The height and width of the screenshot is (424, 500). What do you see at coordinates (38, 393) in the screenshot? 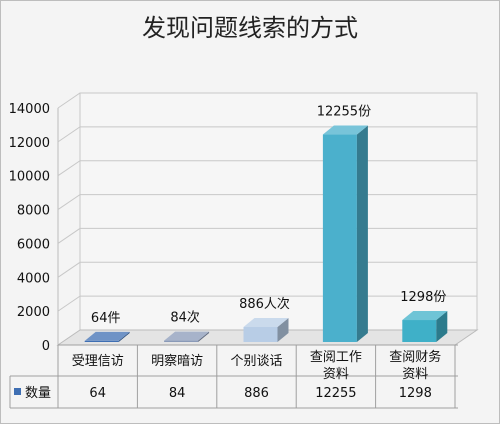
I see `legend-label: 数量` at bounding box center [38, 393].